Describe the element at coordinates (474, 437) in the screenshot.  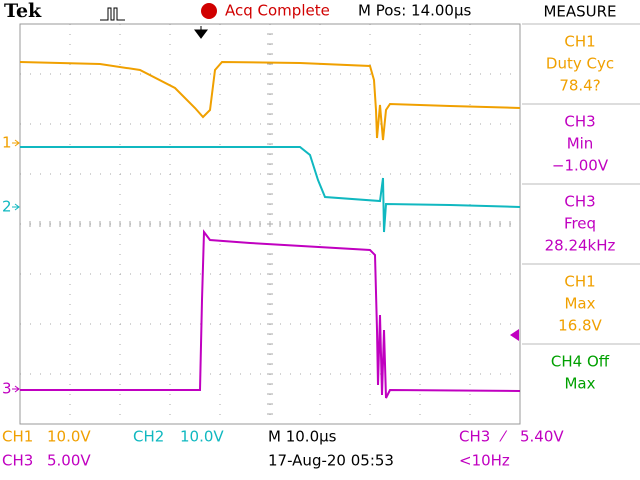
I see `trigger-source: CH3` at that location.